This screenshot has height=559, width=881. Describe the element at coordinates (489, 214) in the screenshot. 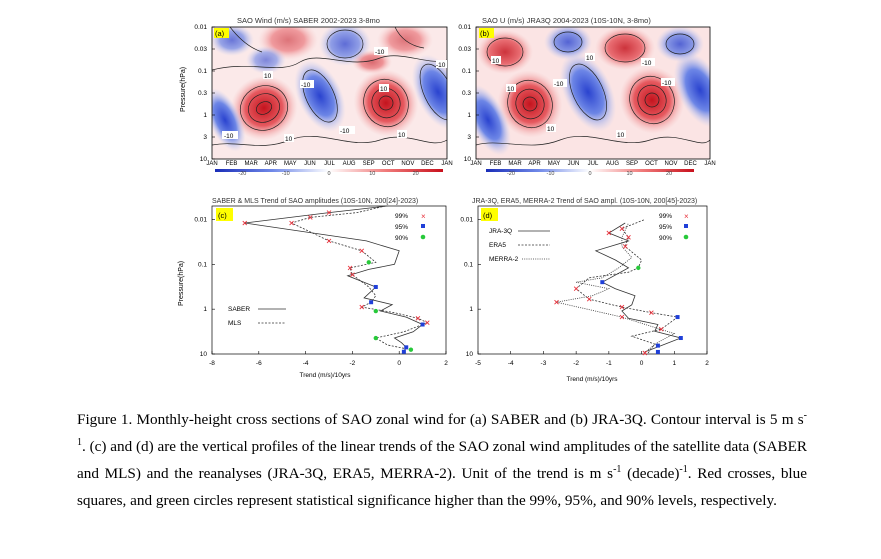

I see `panel-d-tag-bg` at that location.